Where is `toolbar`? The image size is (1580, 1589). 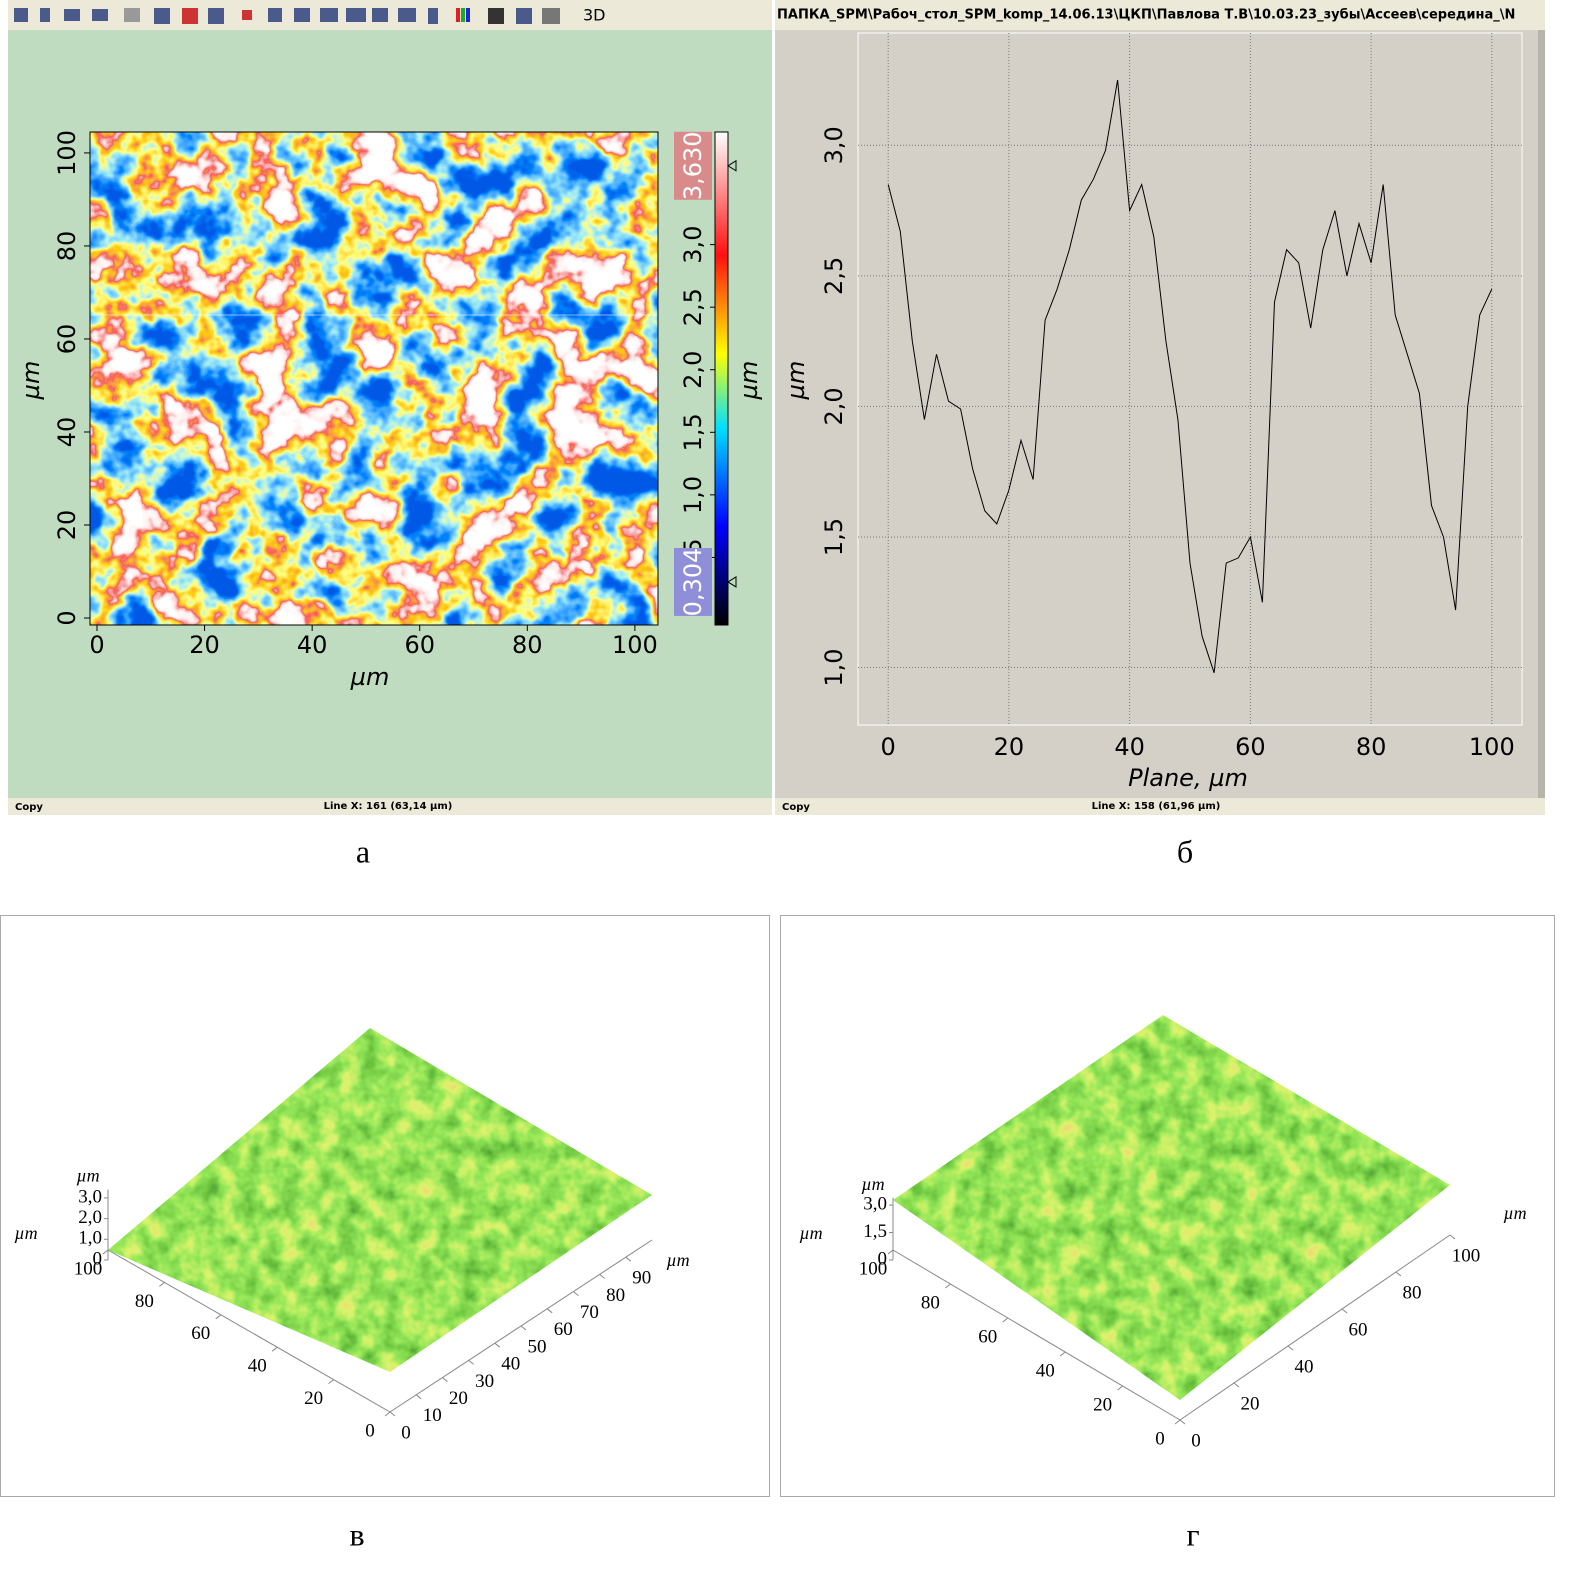 toolbar is located at coordinates (390, 15).